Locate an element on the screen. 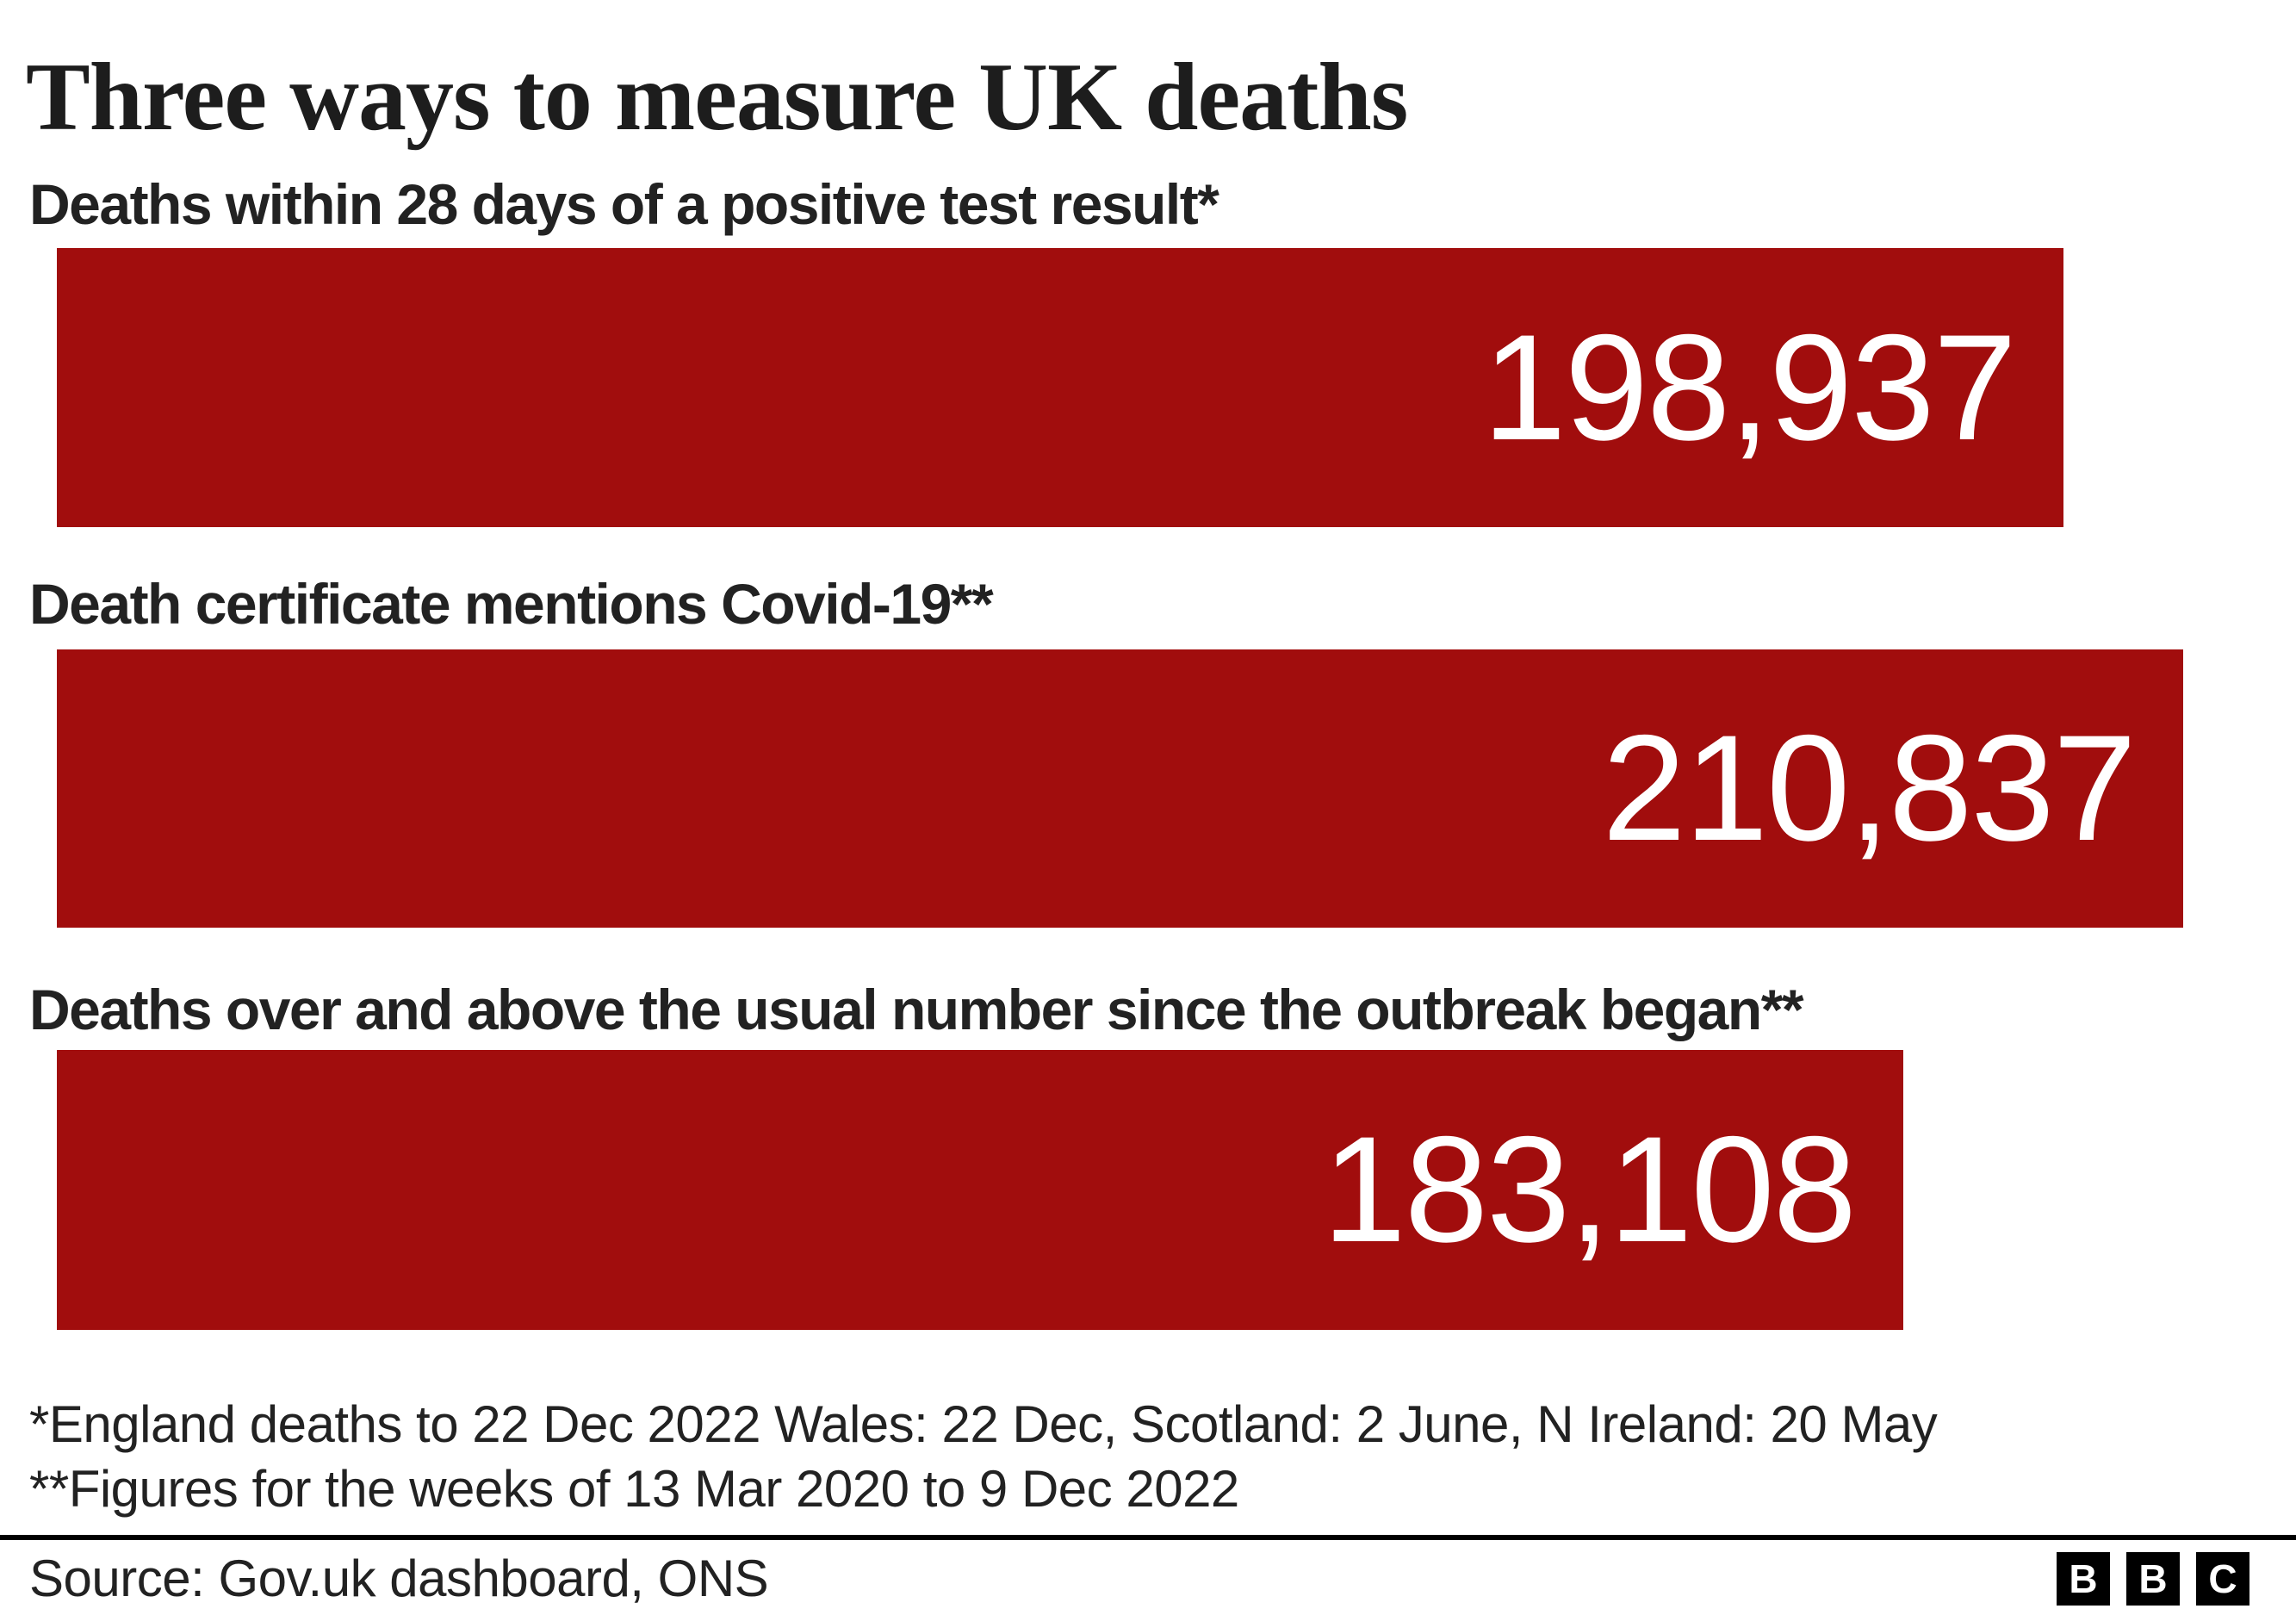 The width and height of the screenshot is (2296, 1615). bbc-logo-letter-b2: B is located at coordinates (2153, 1579).